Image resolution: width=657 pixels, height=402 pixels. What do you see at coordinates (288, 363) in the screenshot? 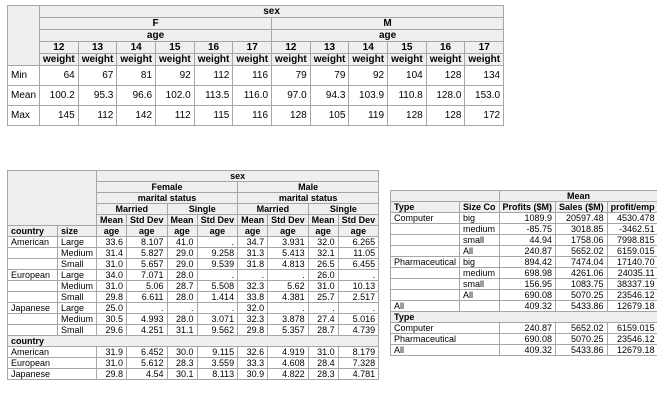
I see `value-cell: 4.608` at bounding box center [288, 363].